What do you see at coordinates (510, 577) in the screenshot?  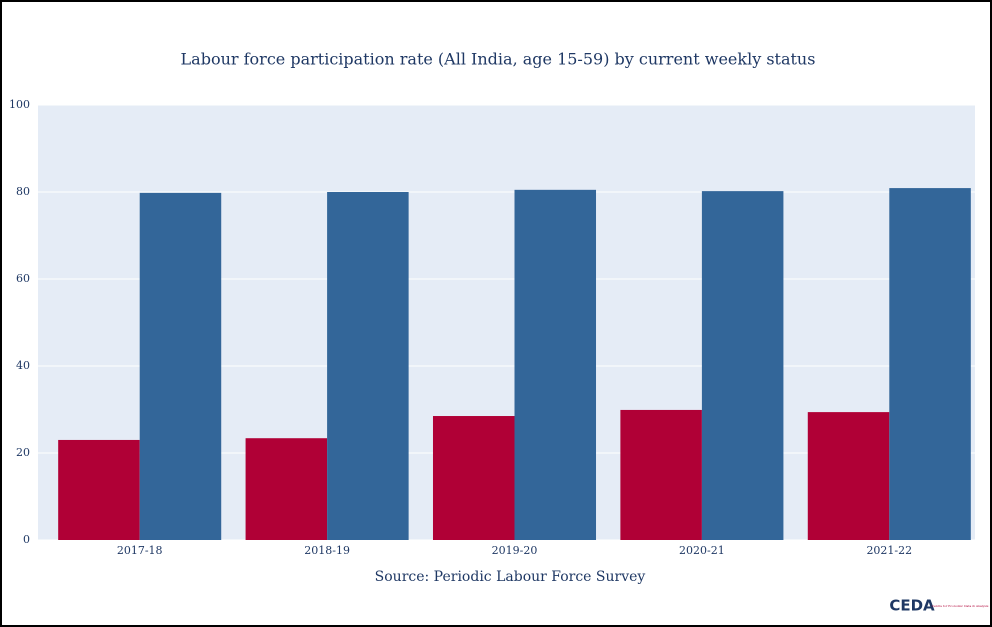 I see `source-note: Source: Periodic Labour Force Survey` at bounding box center [510, 577].